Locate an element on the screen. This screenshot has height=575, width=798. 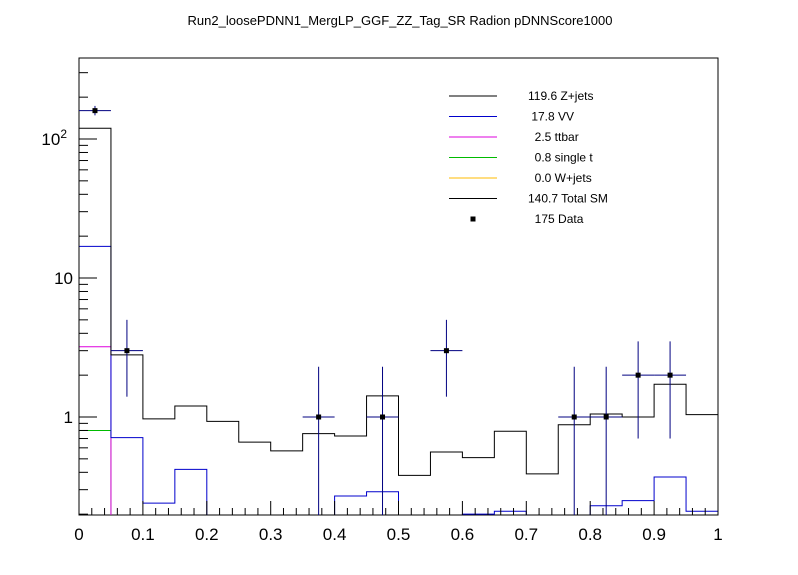
y-tick-label: 102 is located at coordinates (54, 138).